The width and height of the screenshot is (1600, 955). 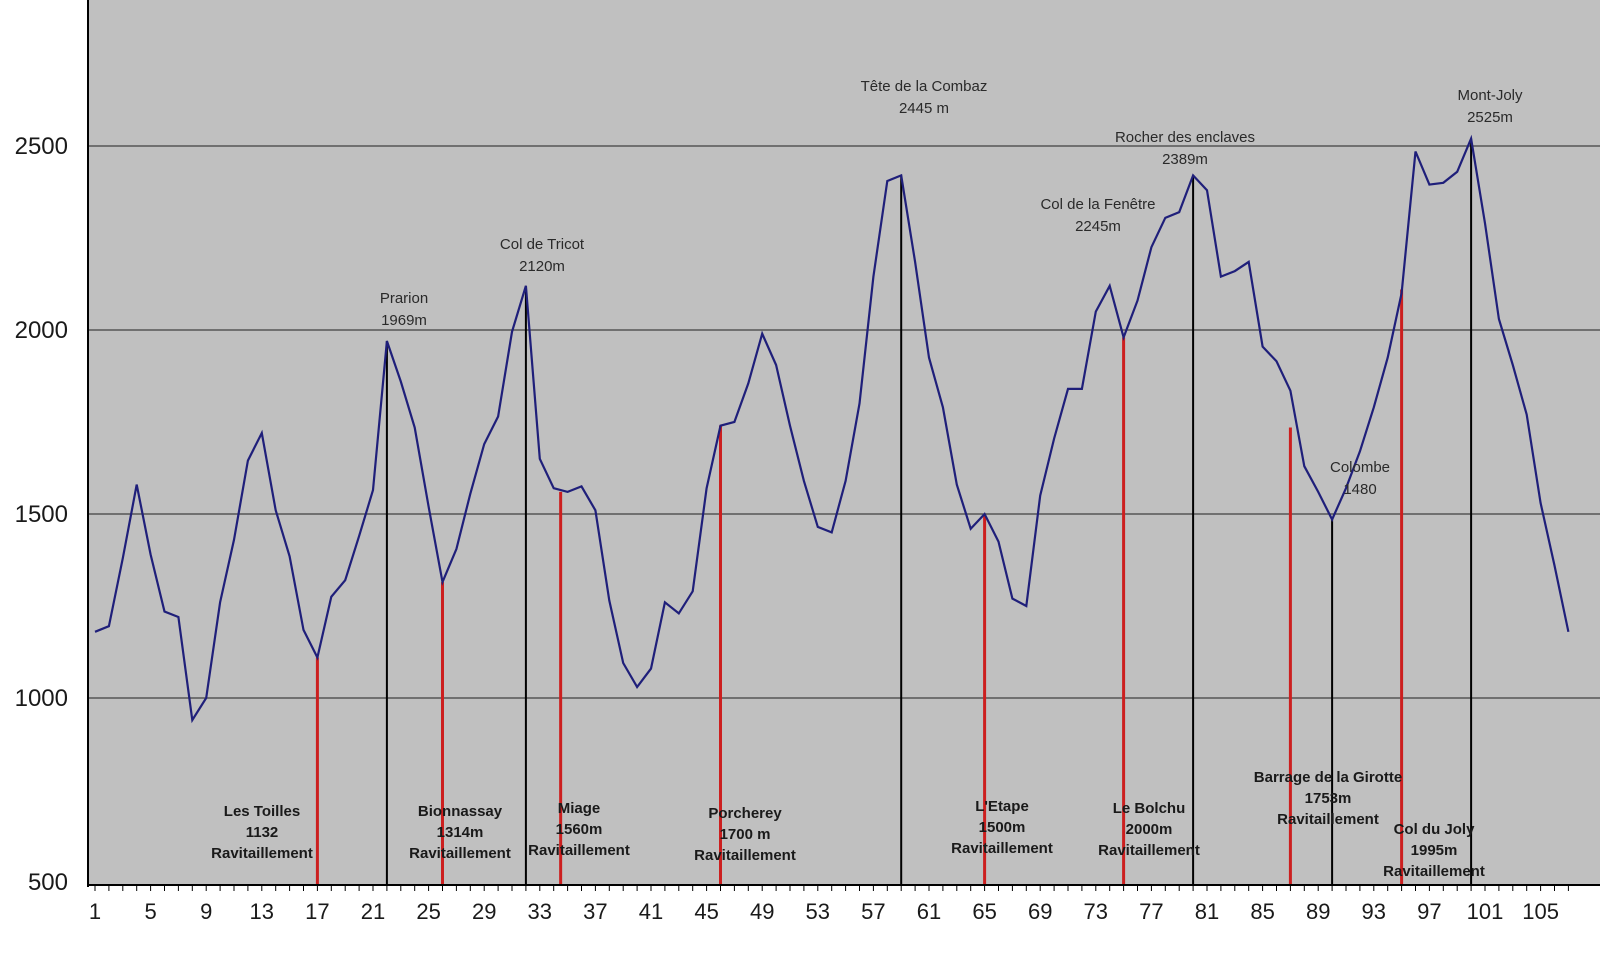 What do you see at coordinates (818, 911) in the screenshot?
I see `x-tick-label: 53` at bounding box center [818, 911].